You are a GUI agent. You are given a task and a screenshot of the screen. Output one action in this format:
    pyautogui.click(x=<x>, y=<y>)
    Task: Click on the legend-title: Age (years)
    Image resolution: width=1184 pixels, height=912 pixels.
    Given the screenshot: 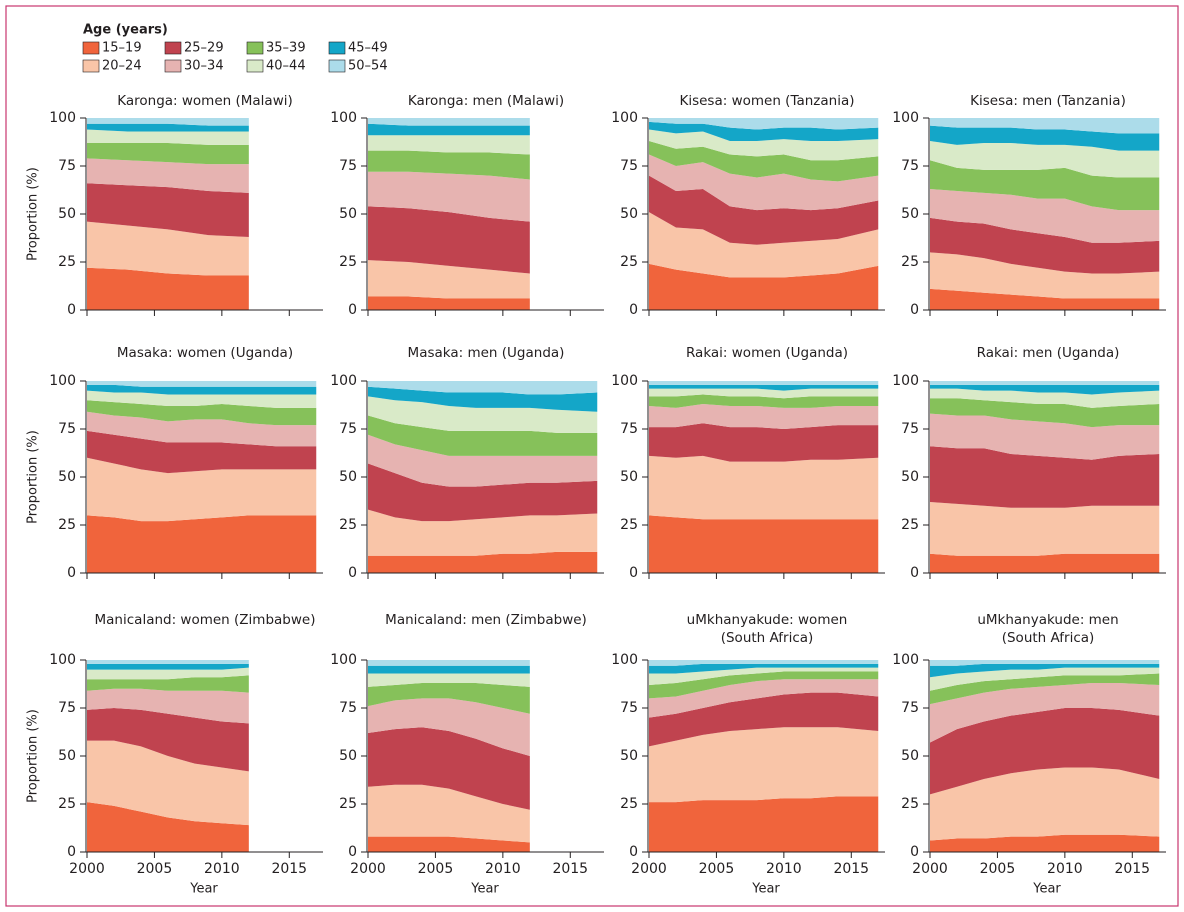 What is the action you would take?
    pyautogui.click(x=125, y=30)
    